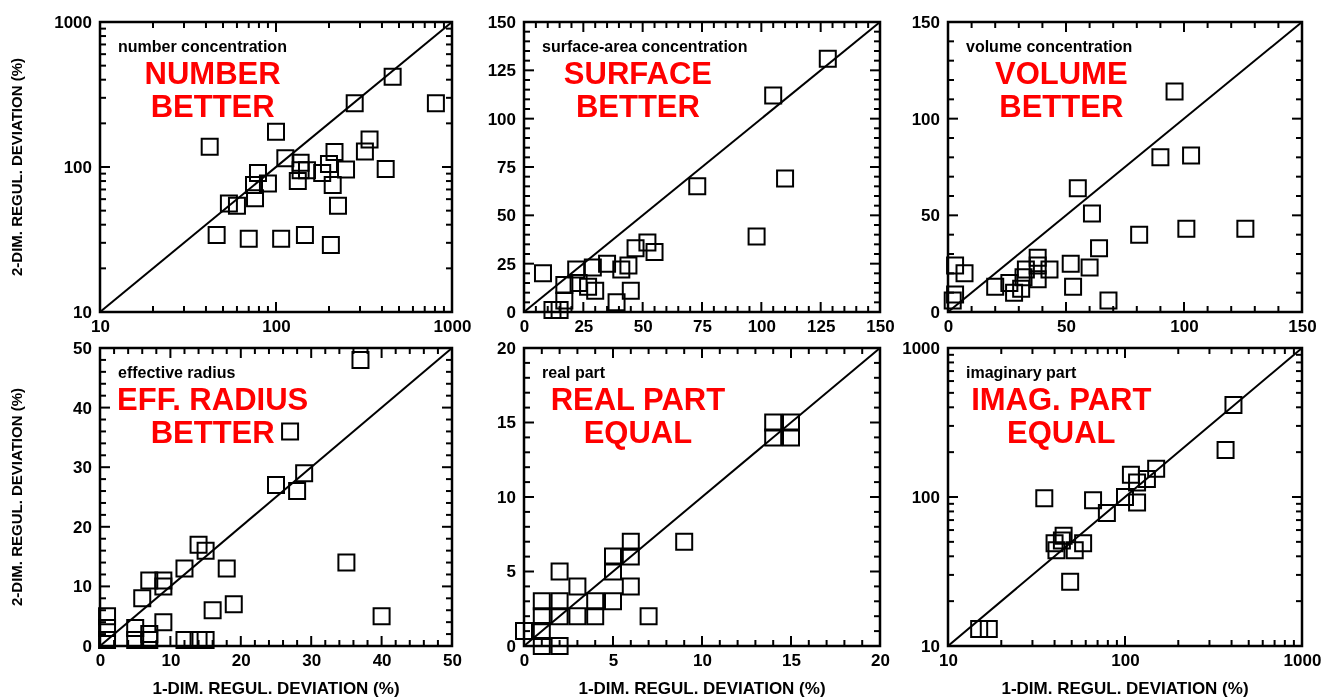 This screenshot has width=1328, height=700. Describe the element at coordinates (613, 661) in the screenshot. I see `x-tick-label: 5` at that location.